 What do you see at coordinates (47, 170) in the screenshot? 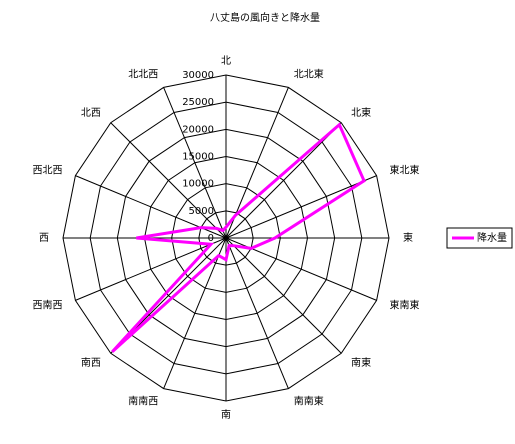
I see `category-label: 西北西` at bounding box center [47, 170].